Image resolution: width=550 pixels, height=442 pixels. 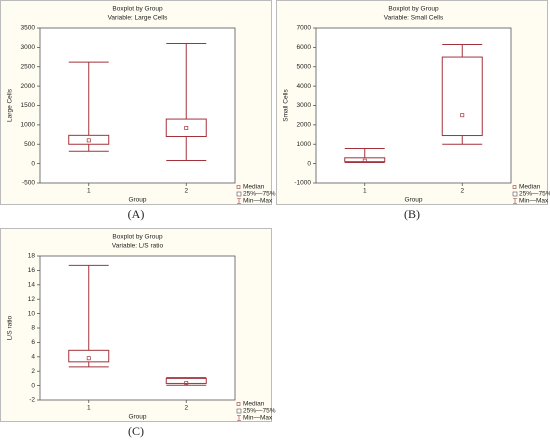 I want to click on chart-subtitle: Variable: L/S ratio, so click(x=138, y=246).